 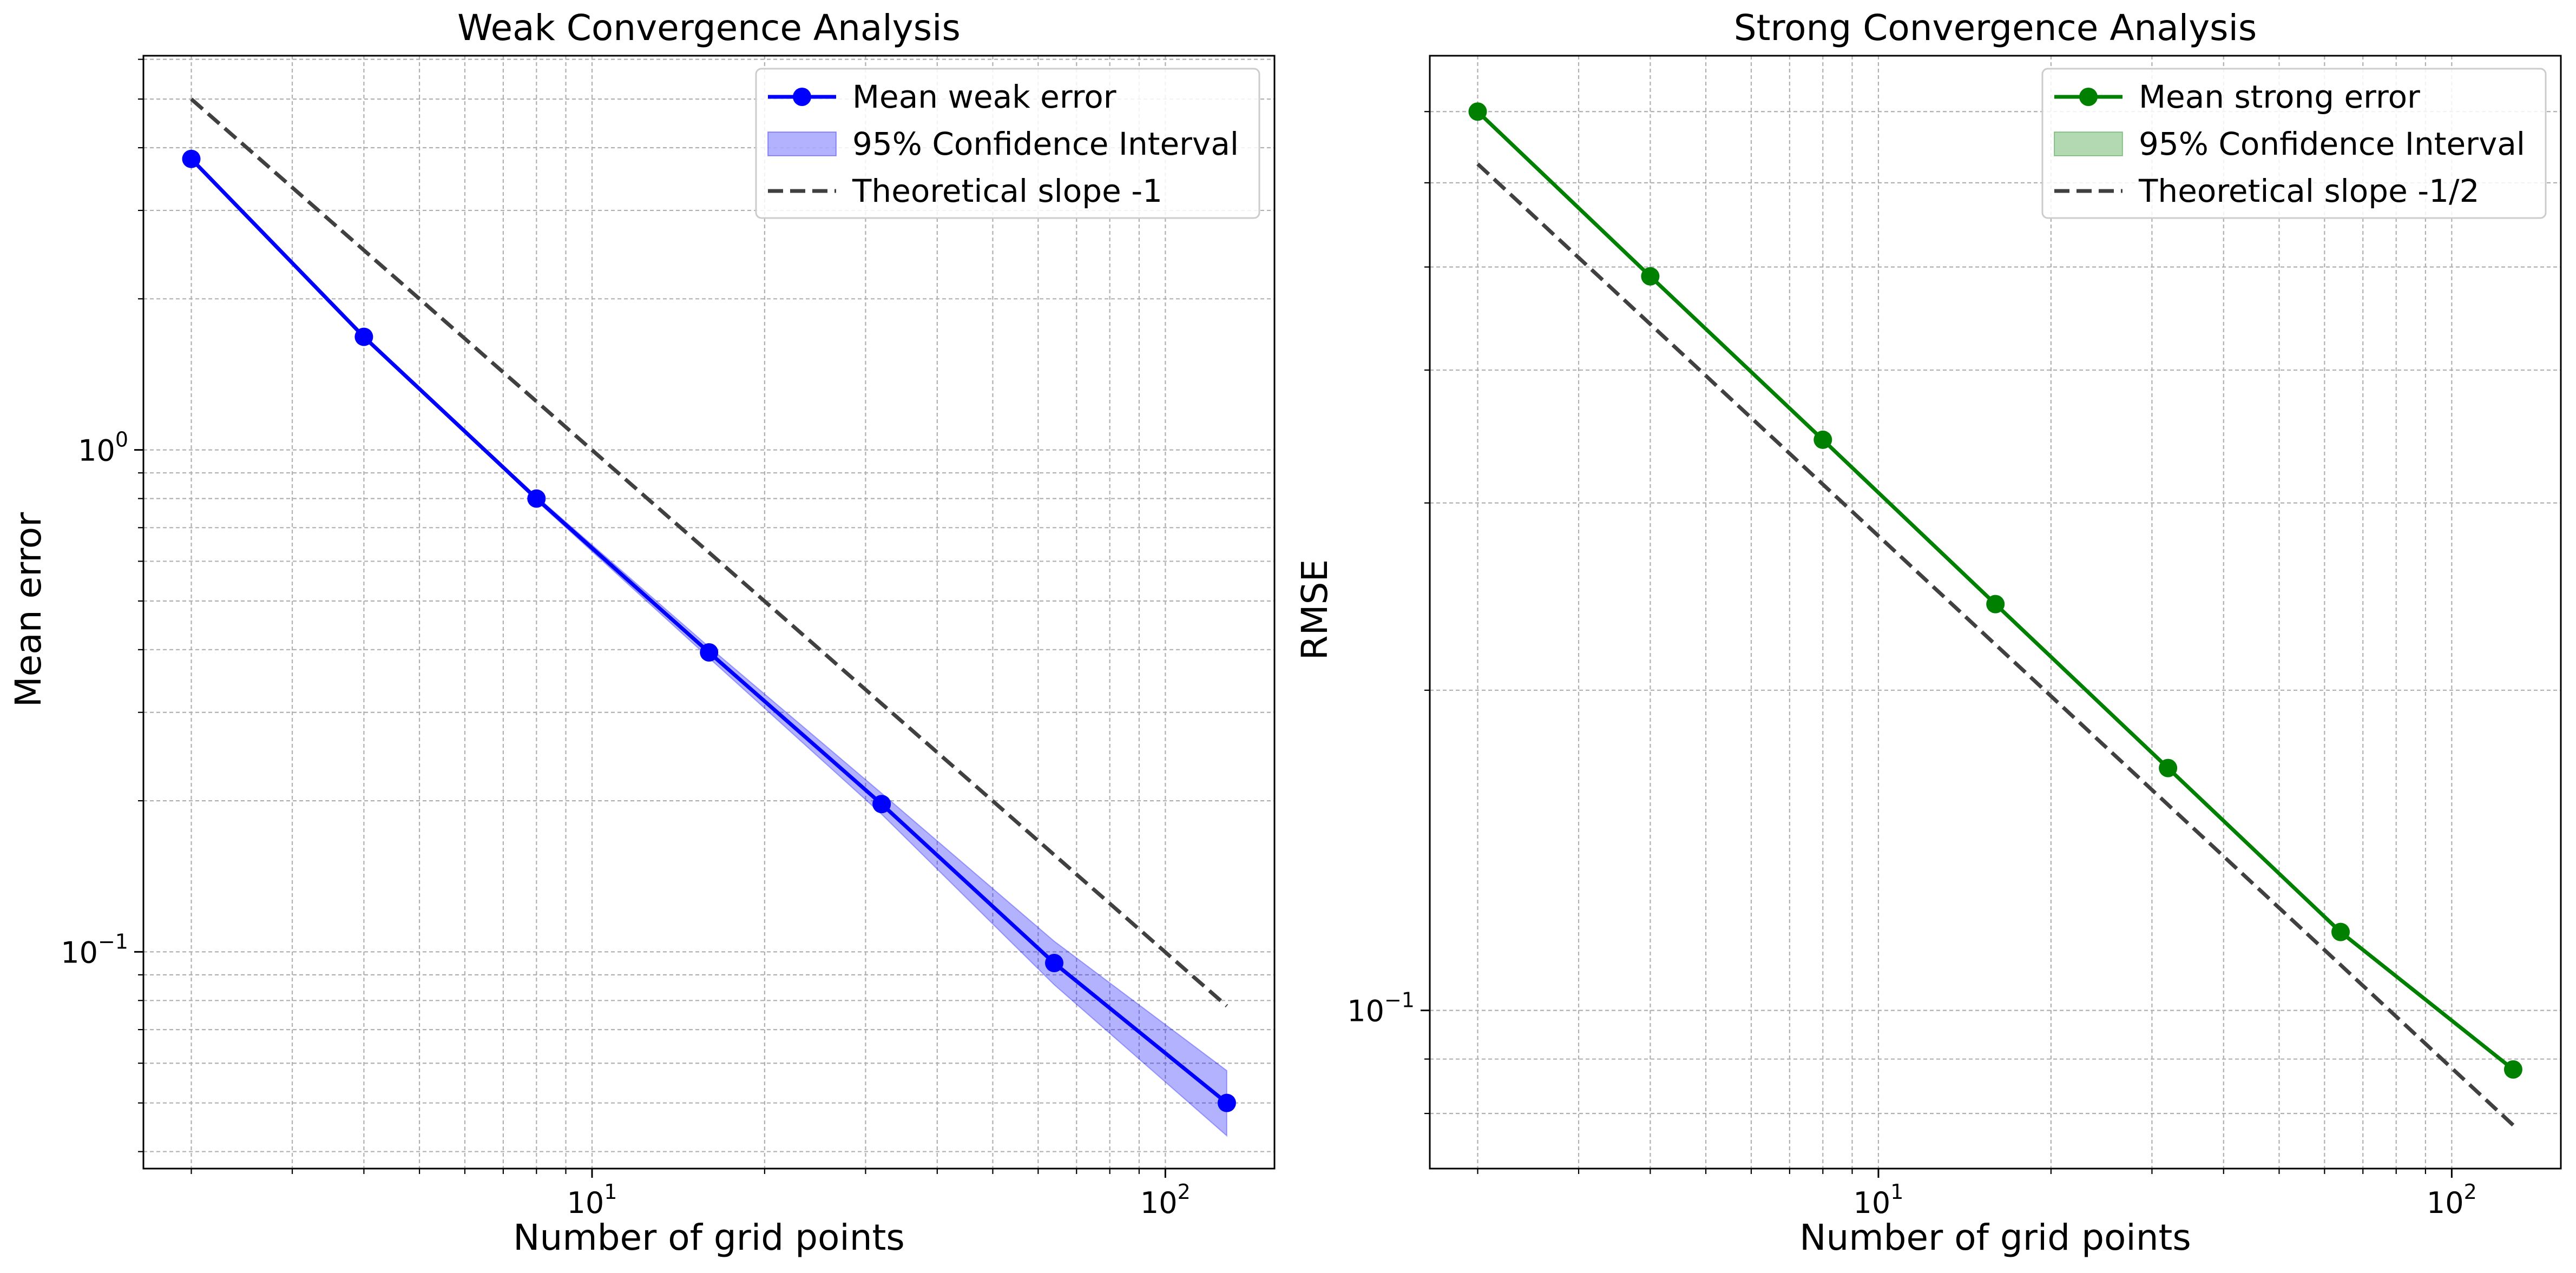 What do you see at coordinates (2308, 191) in the screenshot?
I see `legend-label: Theoretical slope -1/2` at bounding box center [2308, 191].